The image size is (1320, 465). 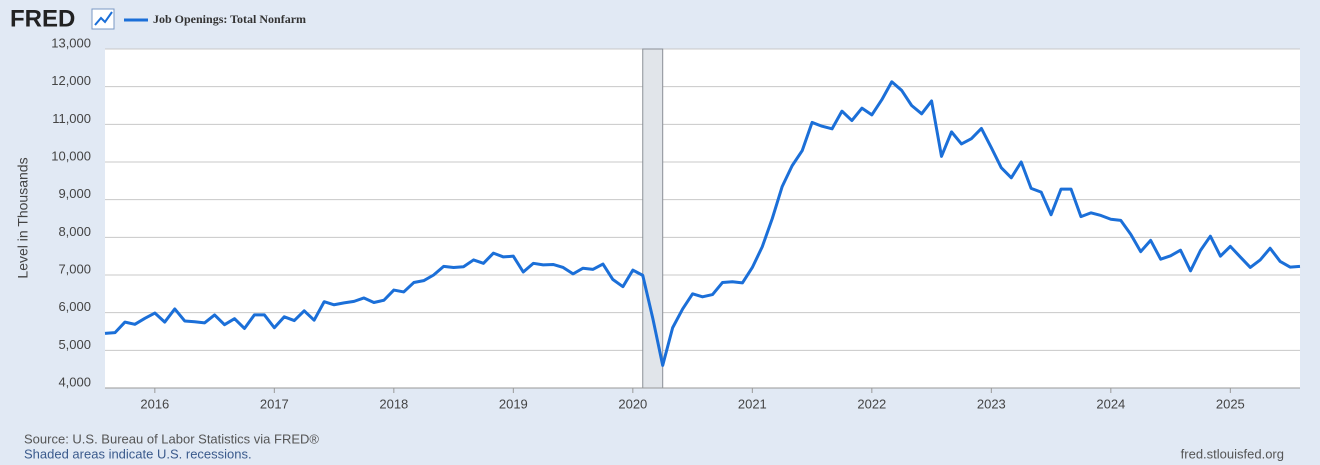 What do you see at coordinates (103, 19) in the screenshot?
I see `logo-icon` at bounding box center [103, 19].